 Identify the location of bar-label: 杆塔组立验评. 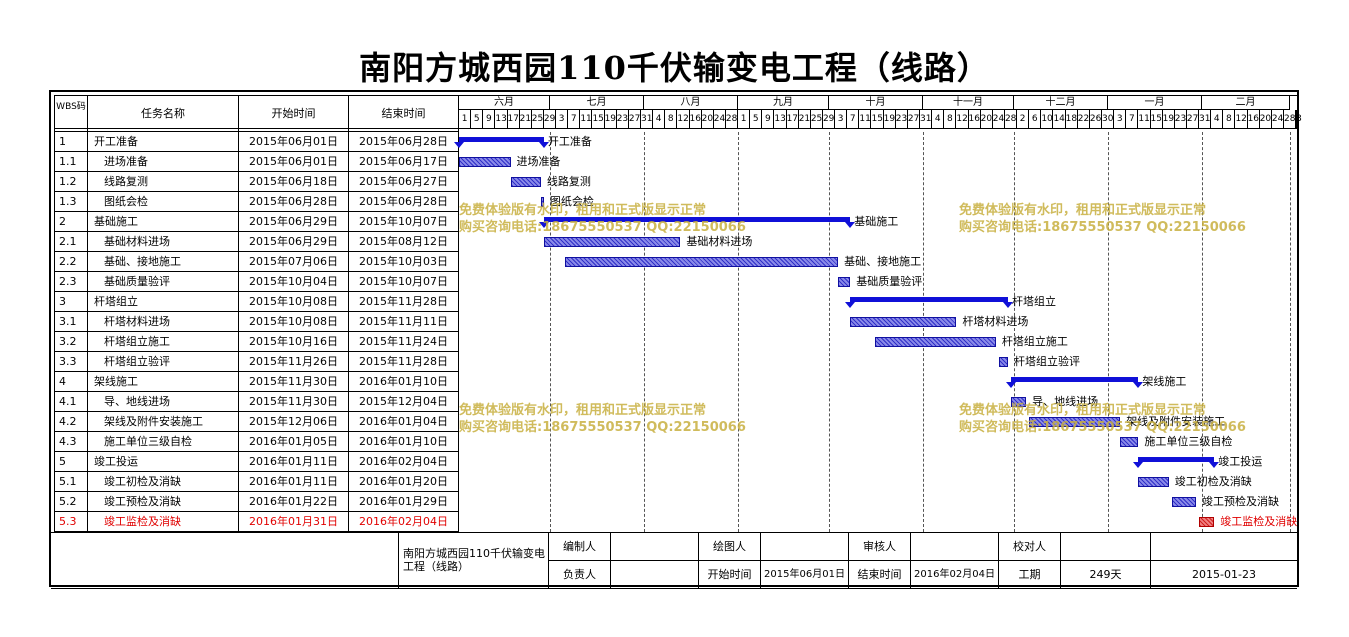
(1046, 361).